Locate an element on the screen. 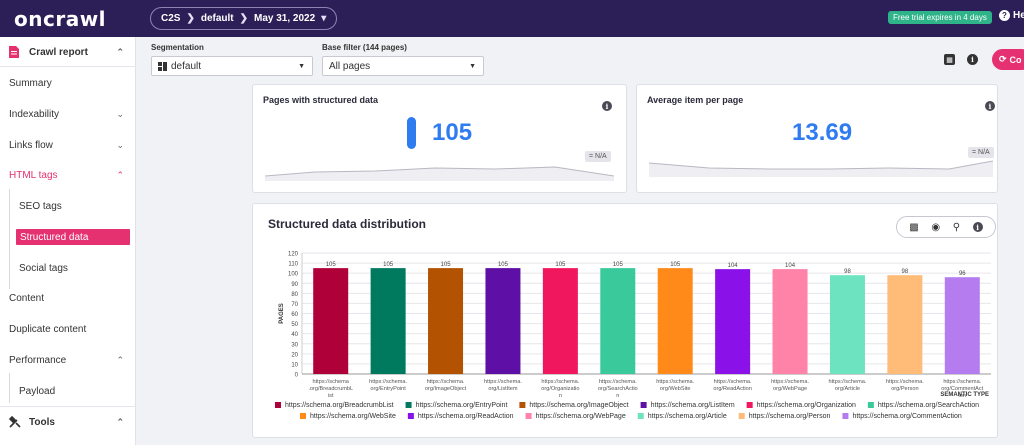  caret-down-icon: ▼ is located at coordinates (301, 66).